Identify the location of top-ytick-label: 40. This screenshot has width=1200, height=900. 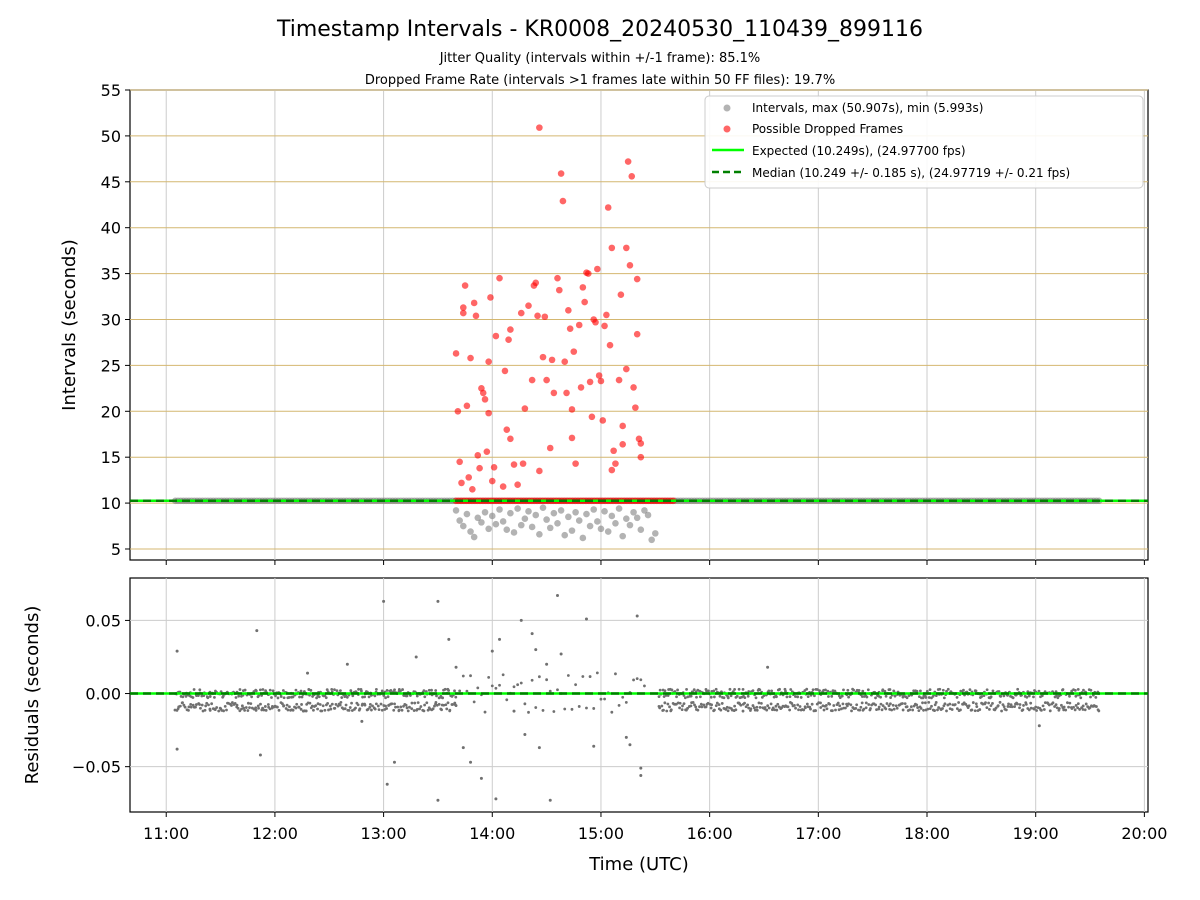
(111, 228).